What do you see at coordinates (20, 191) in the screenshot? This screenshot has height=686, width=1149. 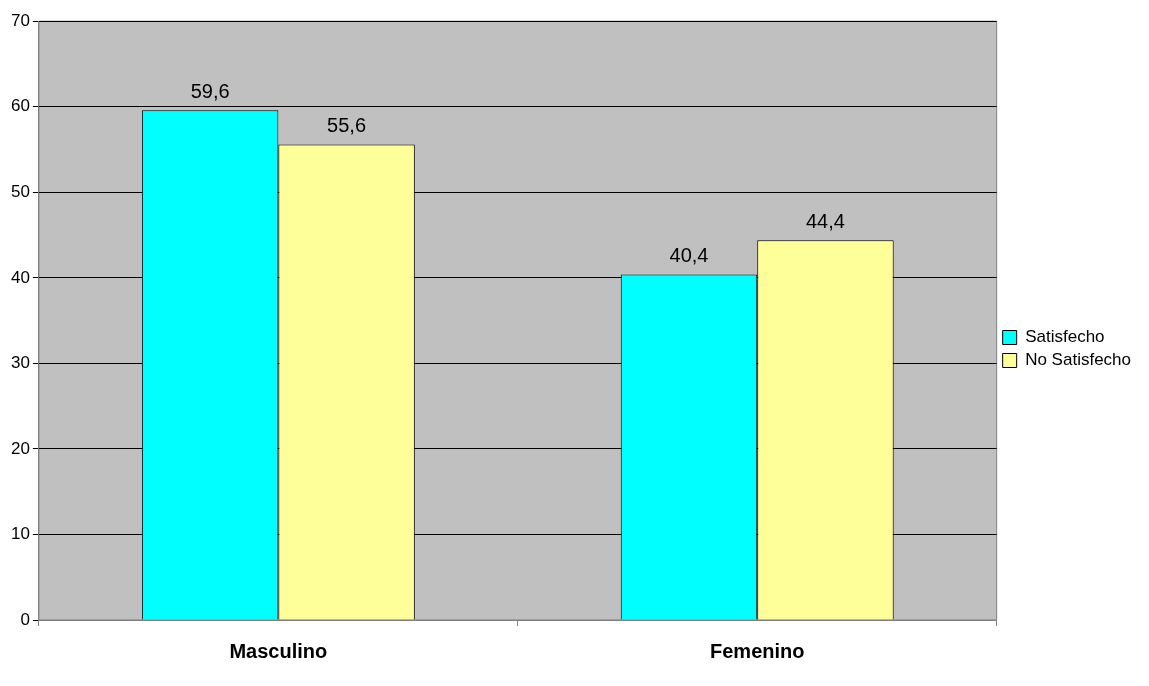 I see `y-tick-label: 50` at bounding box center [20, 191].